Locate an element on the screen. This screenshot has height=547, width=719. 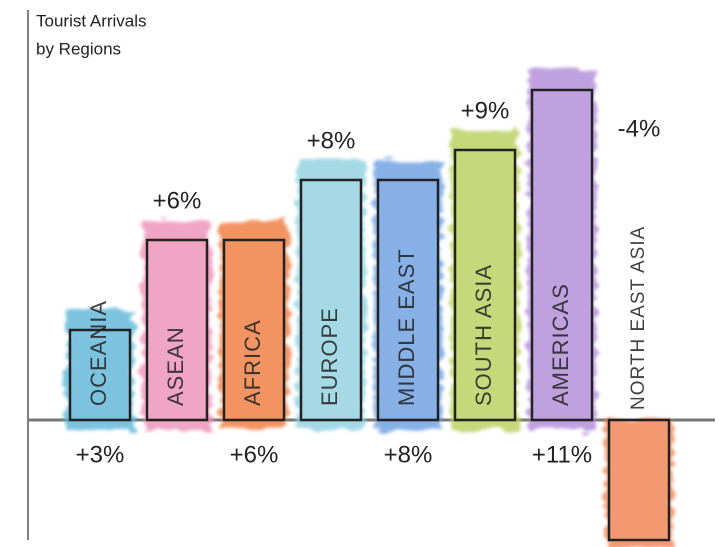
chart-subtitle: by Regions is located at coordinates (78, 48).